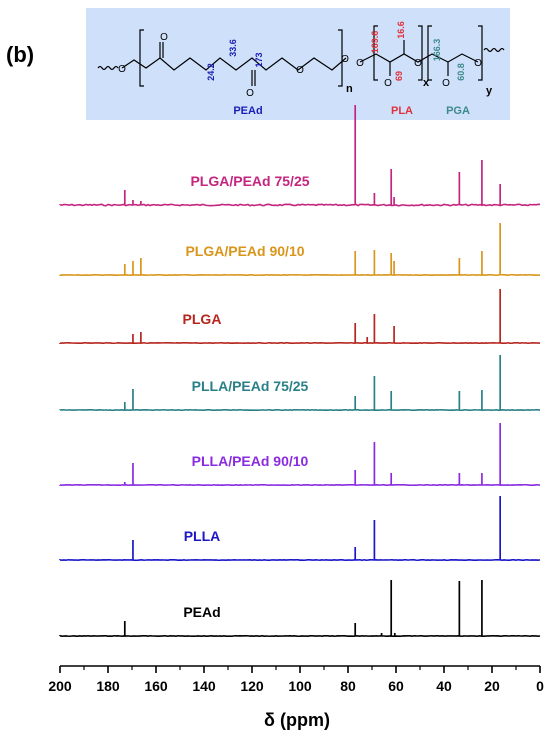 The height and width of the screenshot is (741, 550). I want to click on x-tick-label: 140, so click(204, 686).